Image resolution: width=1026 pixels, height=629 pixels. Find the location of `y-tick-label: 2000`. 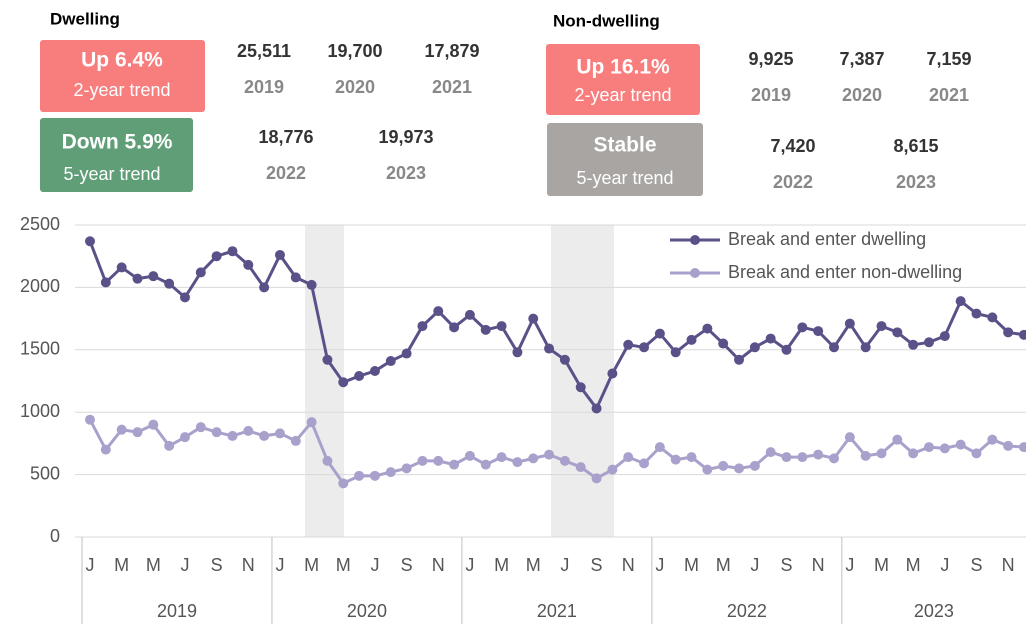

y-tick-label: 2000 is located at coordinates (40, 286).